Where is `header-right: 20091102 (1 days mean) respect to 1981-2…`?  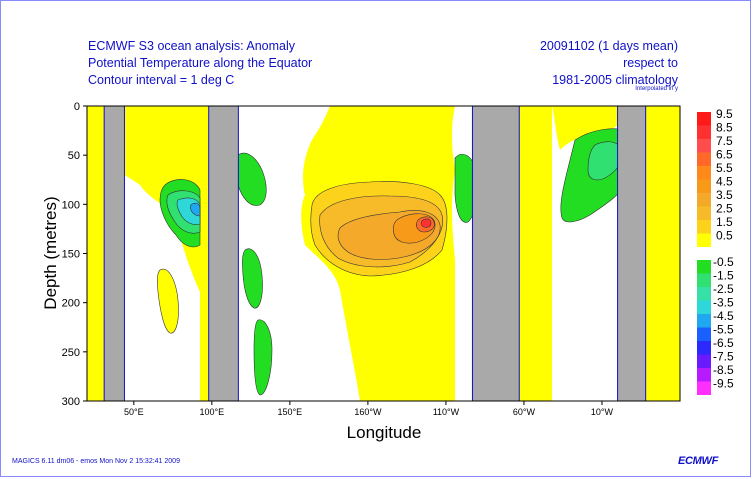 header-right: 20091102 (1 days mean) respect to 1981-2… is located at coordinates (609, 63).